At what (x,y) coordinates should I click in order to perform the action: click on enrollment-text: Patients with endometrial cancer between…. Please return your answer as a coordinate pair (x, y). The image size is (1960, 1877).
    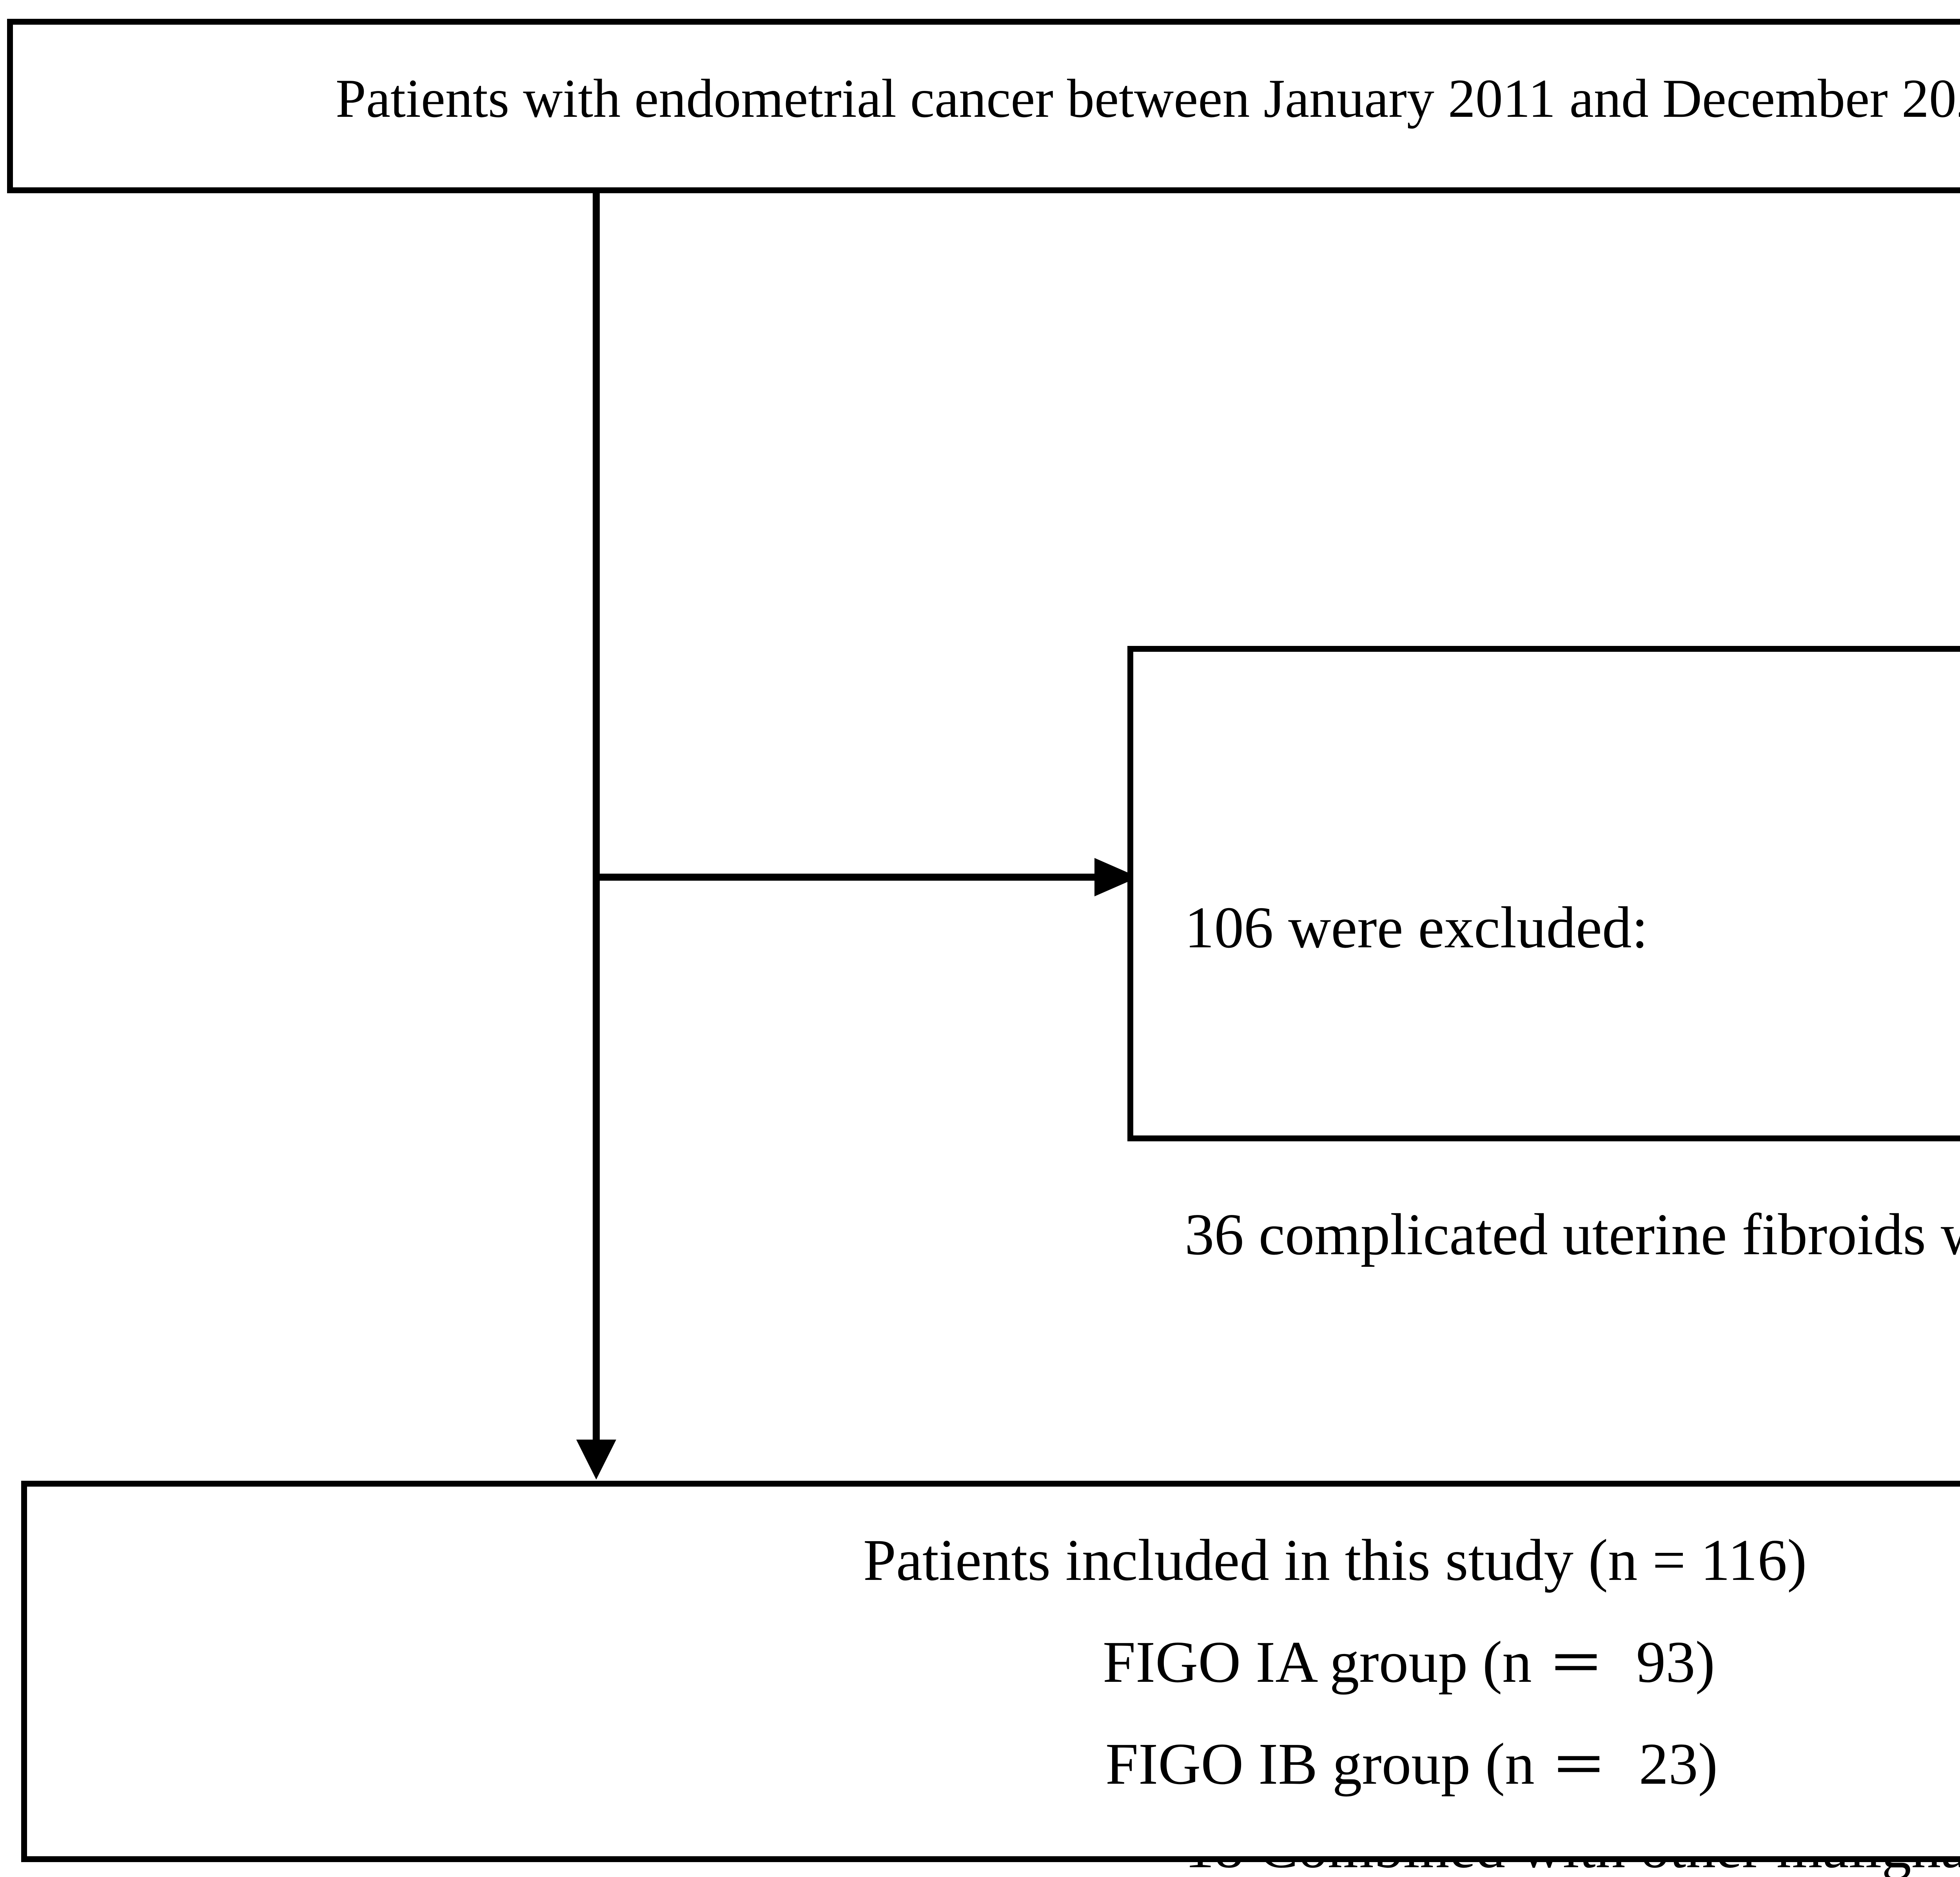
    Looking at the image, I should click on (1148, 98).